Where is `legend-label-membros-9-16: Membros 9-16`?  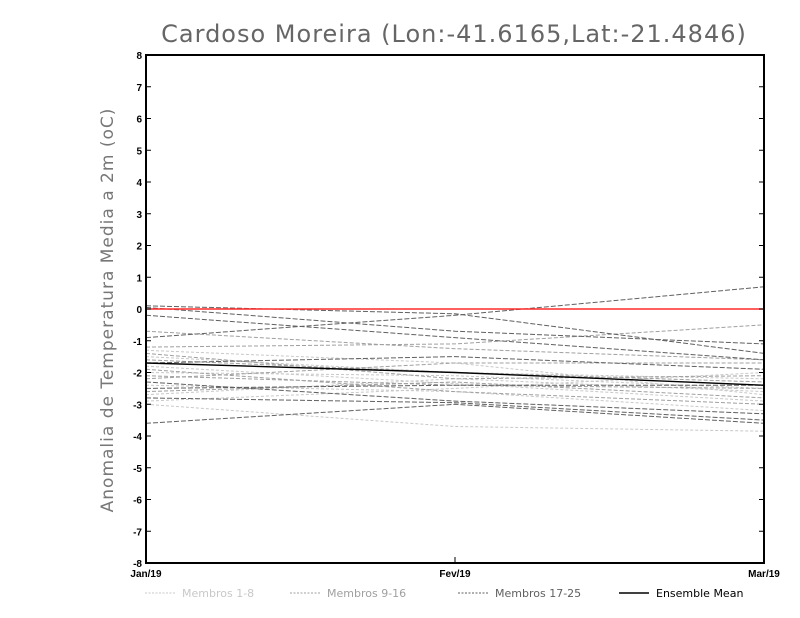 legend-label-membros-9-16: Membros 9-16 is located at coordinates (366, 593).